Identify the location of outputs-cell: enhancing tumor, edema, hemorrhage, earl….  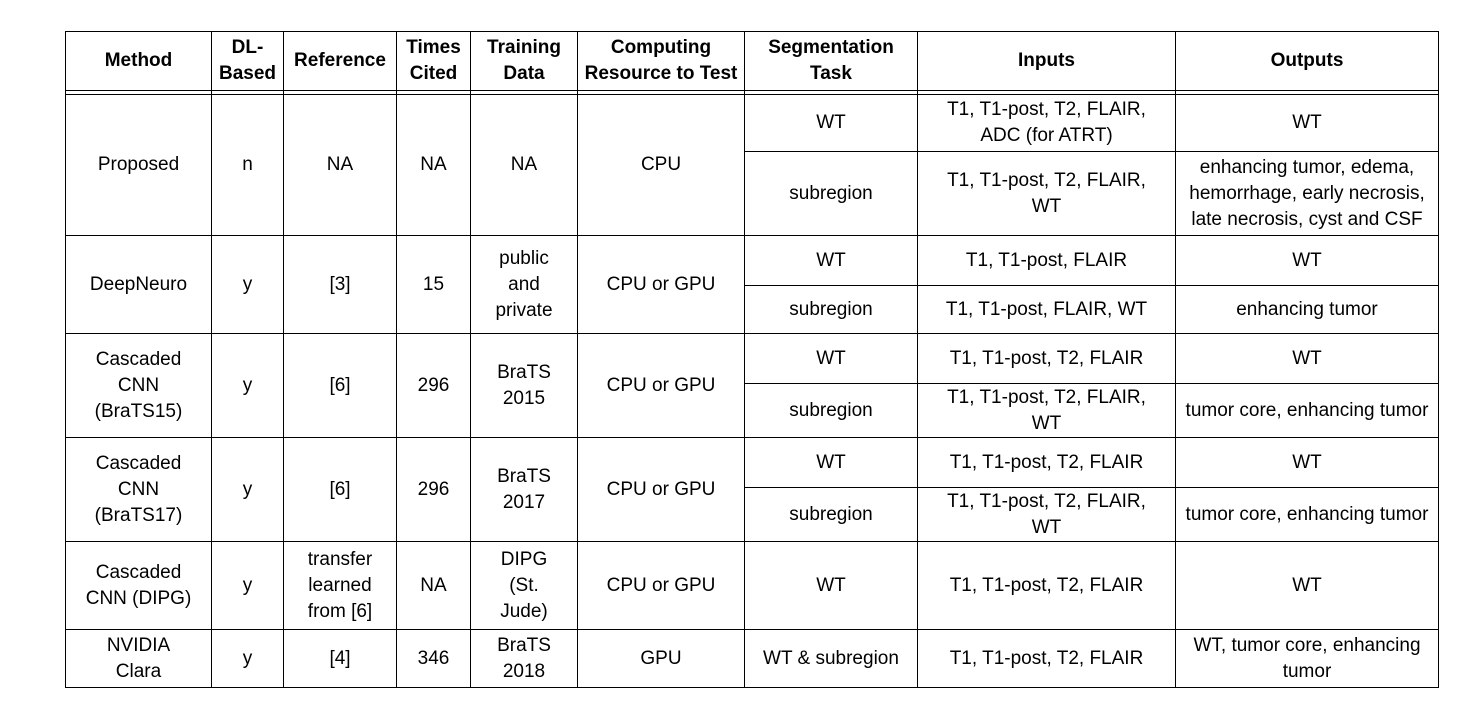
(1307, 193).